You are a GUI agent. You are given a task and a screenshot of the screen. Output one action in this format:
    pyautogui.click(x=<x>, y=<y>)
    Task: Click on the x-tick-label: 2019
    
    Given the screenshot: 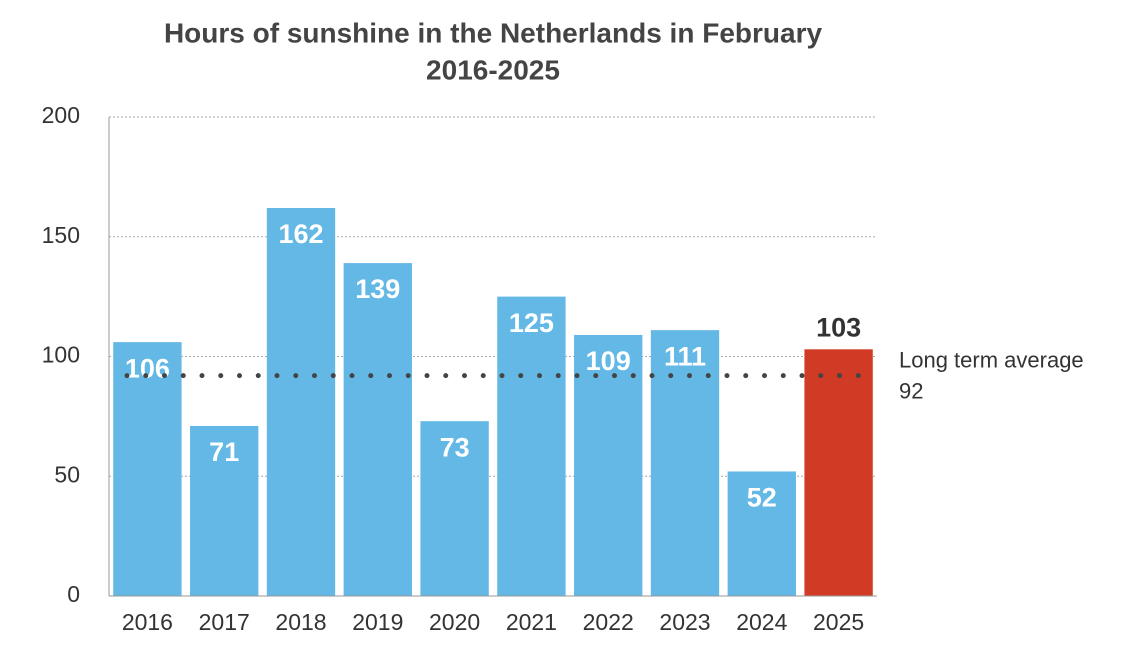 What is the action you would take?
    pyautogui.click(x=377, y=622)
    